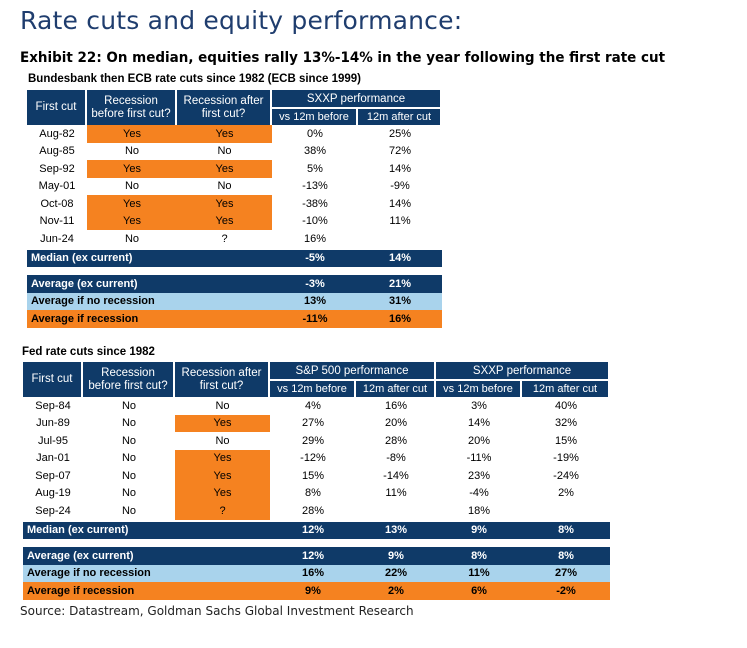 Image resolution: width=747 pixels, height=648 pixels. What do you see at coordinates (224, 186) in the screenshot?
I see `table-row: May-01 No No -13% -9%` at bounding box center [224, 186].